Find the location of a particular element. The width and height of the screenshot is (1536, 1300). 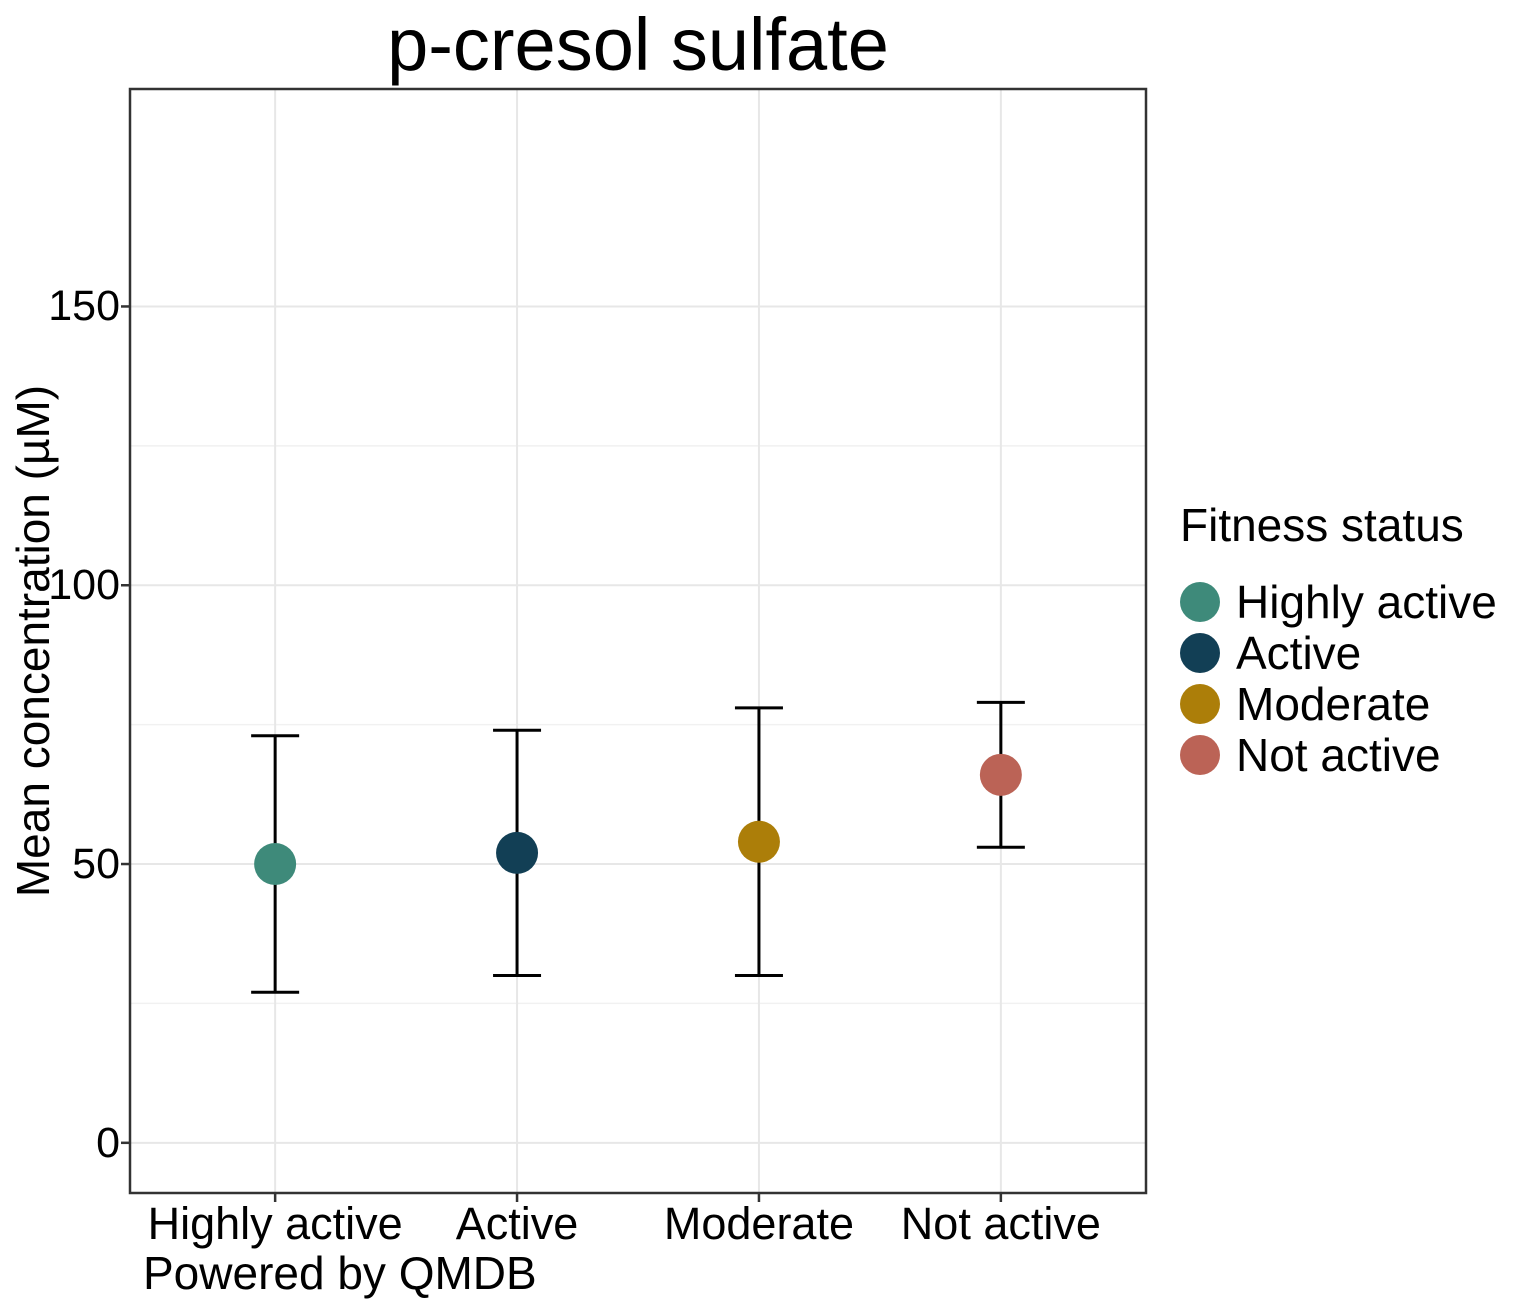

caption: Powered by QMDB is located at coordinates (340, 1273).